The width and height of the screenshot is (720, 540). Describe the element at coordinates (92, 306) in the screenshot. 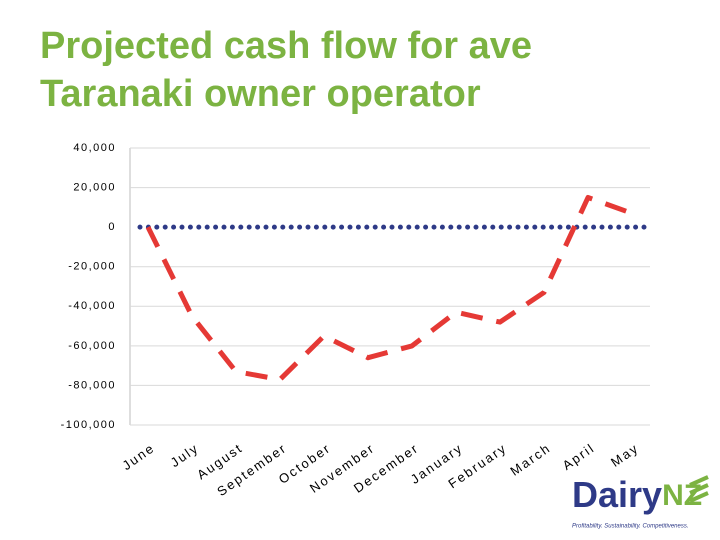

I see `y-tick-label: -40,000` at that location.